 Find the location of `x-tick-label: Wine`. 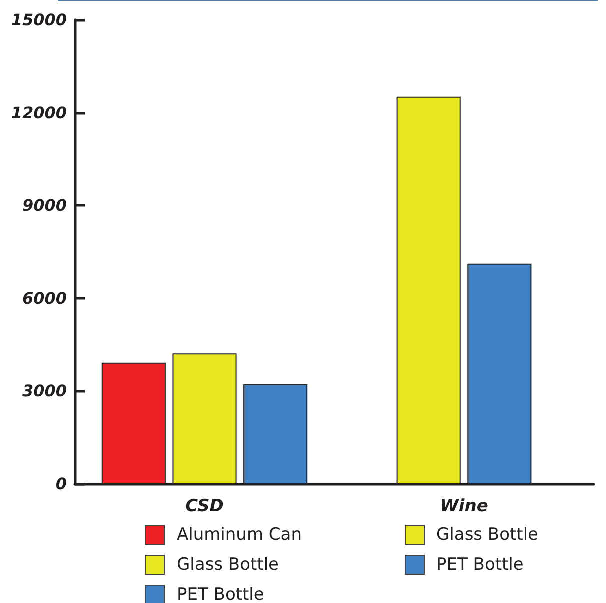

x-tick-label: Wine is located at coordinates (464, 506).